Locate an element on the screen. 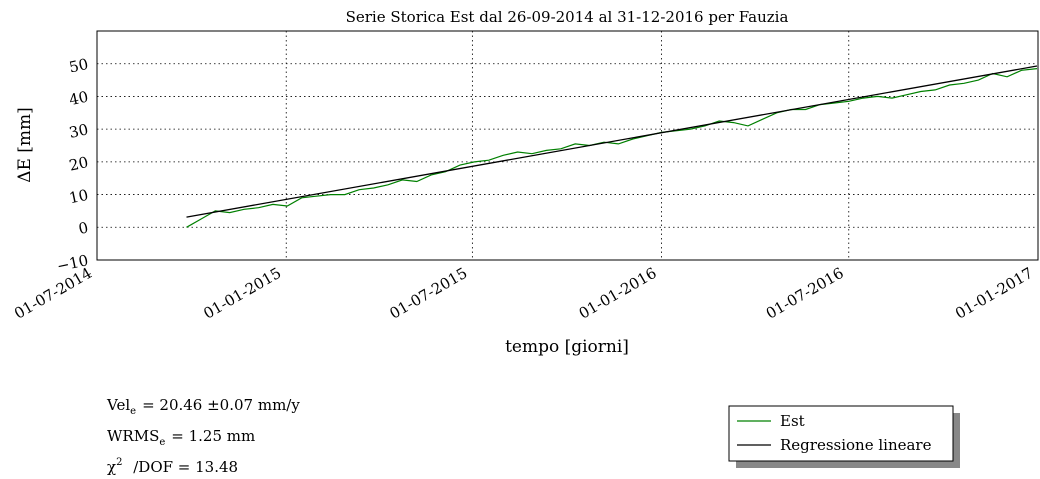 This screenshot has height=479, width=1040. annotation: WRMSe = 1.25 mm is located at coordinates (181, 437).